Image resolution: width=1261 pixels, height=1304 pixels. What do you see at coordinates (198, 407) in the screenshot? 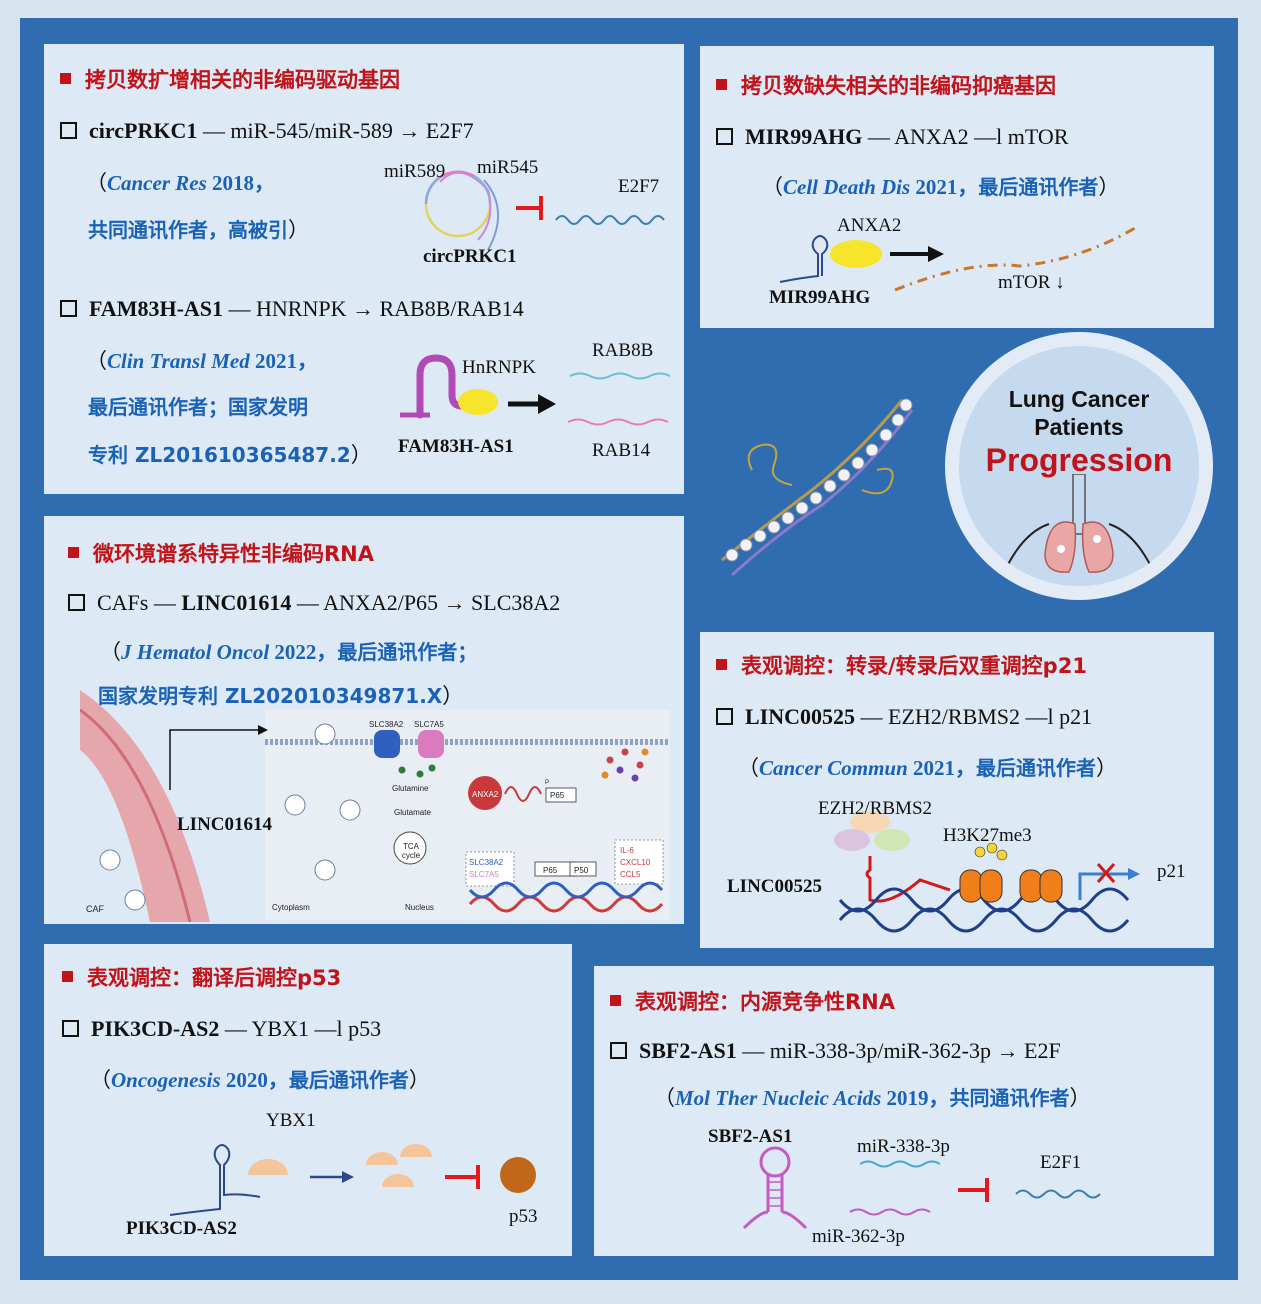
I see `citation-note: 最后通讯作者；国家发明` at bounding box center [198, 407].